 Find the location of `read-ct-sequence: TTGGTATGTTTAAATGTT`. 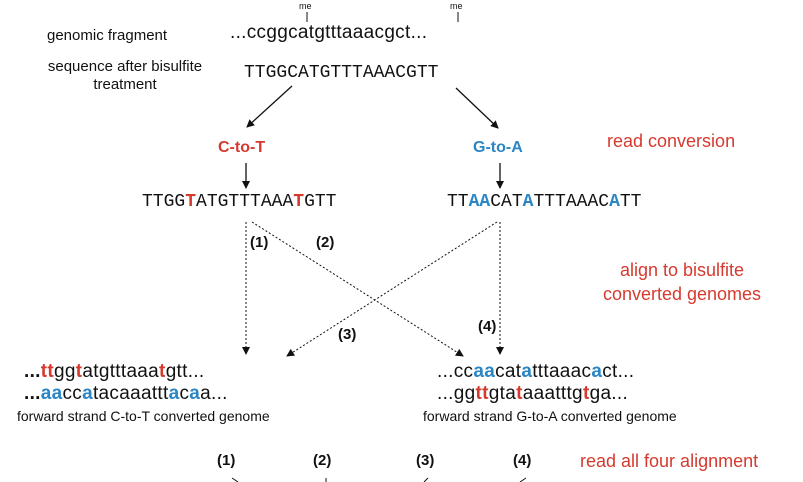

read-ct-sequence: TTGGTATGTTTAAATGTT is located at coordinates (239, 202).